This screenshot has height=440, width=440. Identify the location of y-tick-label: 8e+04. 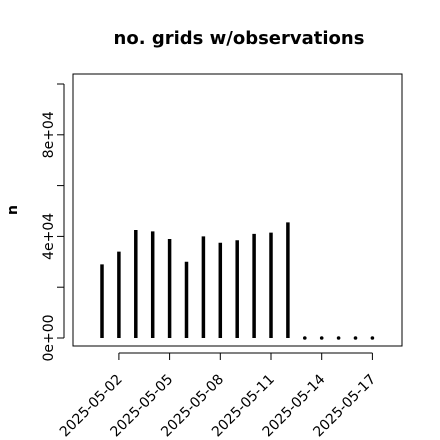
(49, 134).